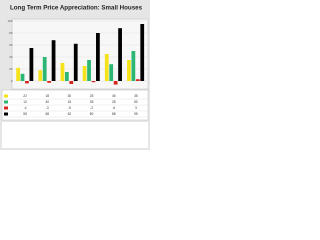  What do you see at coordinates (25, 96) in the screenshot?
I see `table-cell: 22` at bounding box center [25, 96].